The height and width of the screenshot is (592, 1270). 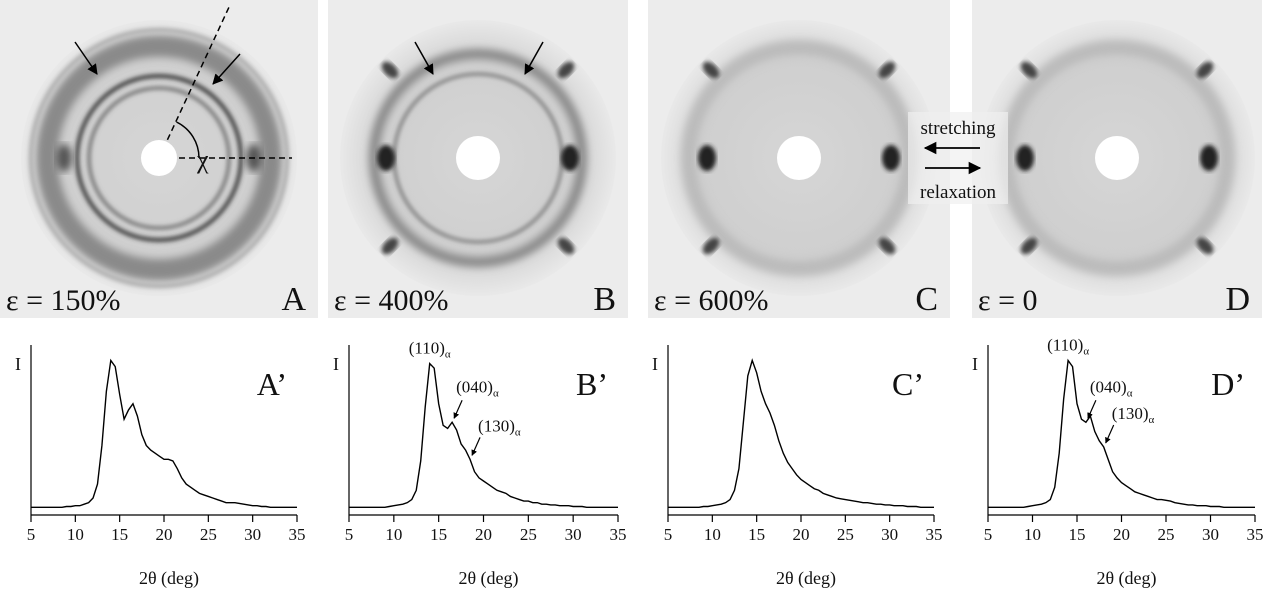 I want to click on diffraction-image: ε = 0 D, so click(x=1117, y=159).